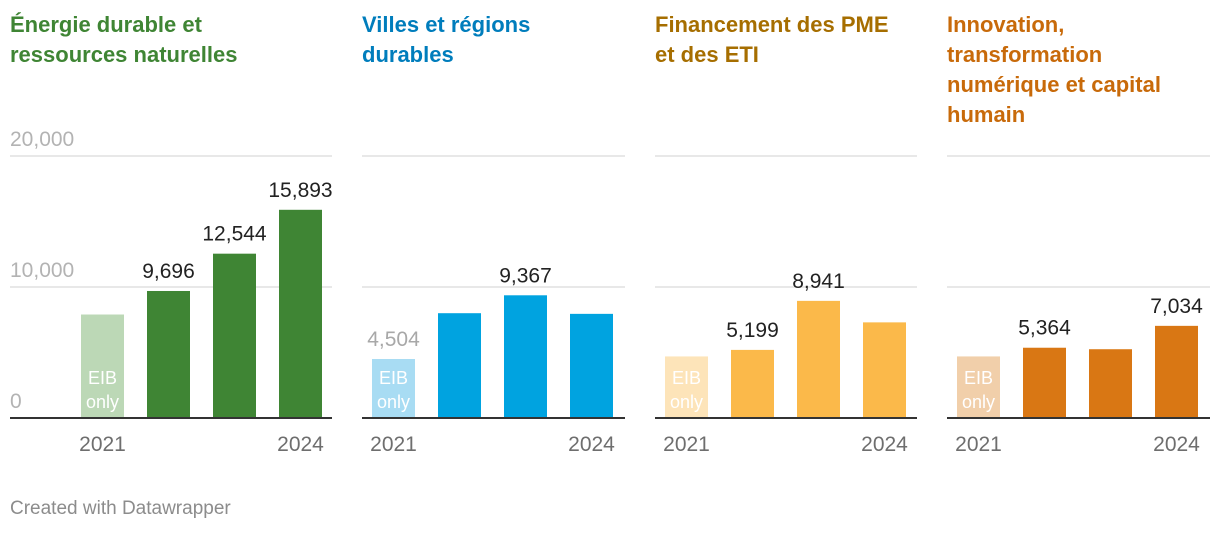  I want to click on panel-title: Villes et régions durables, so click(446, 39).